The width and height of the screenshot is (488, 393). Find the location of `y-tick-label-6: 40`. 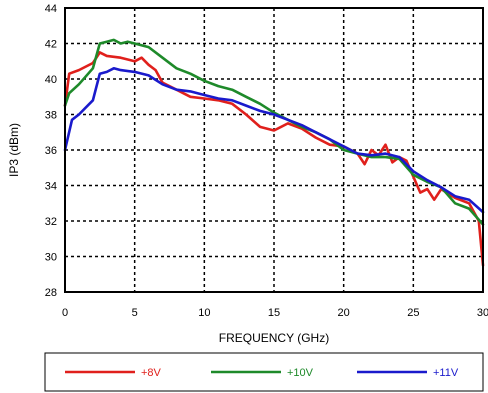

y-tick-label-6: 40 is located at coordinates (51, 80).